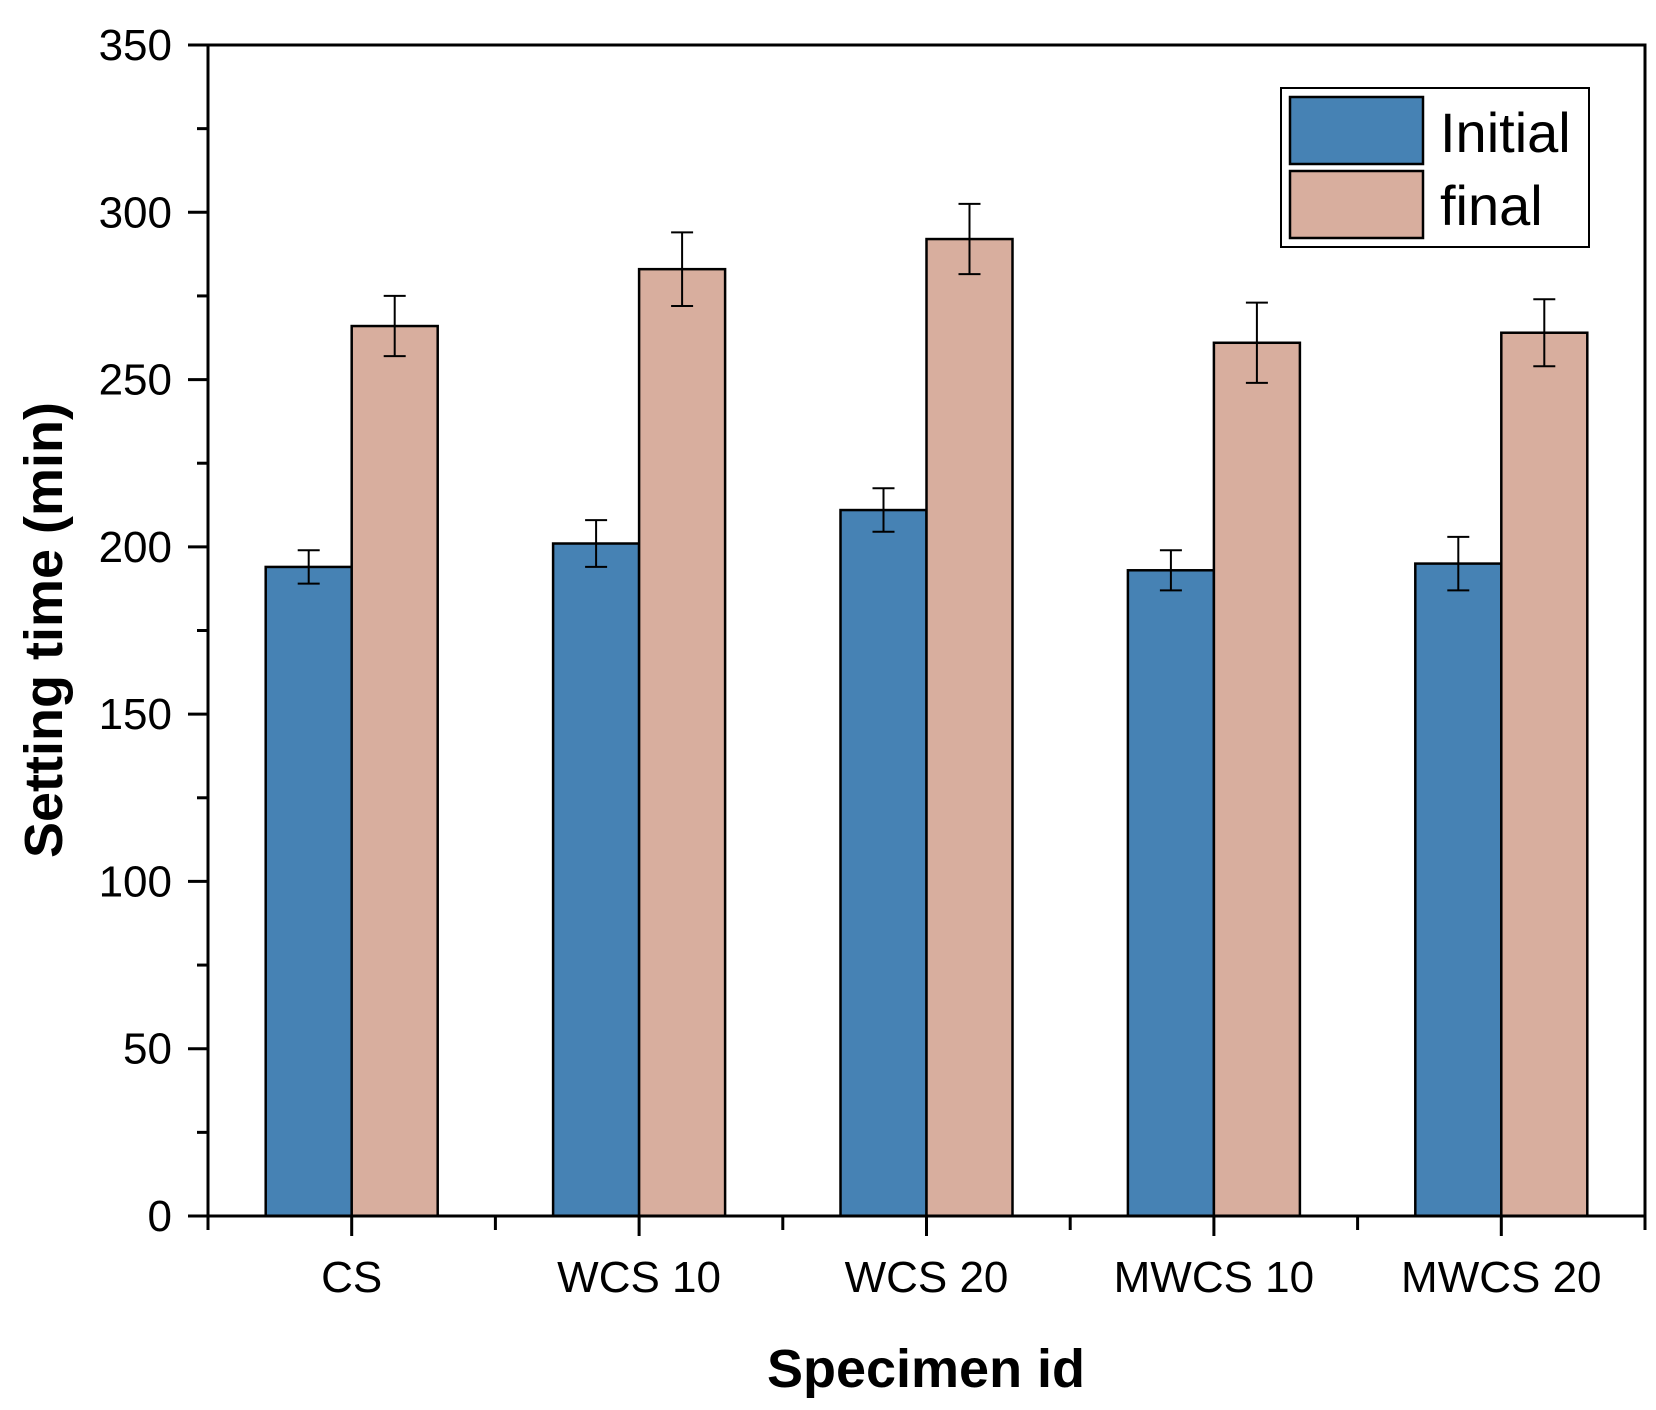 This screenshot has width=1656, height=1410. Describe the element at coordinates (147, 1049) in the screenshot. I see `y-tick-label: 50` at that location.